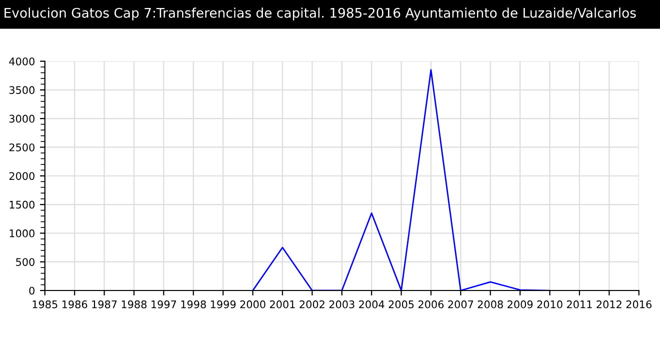  Describe the element at coordinates (282, 304) in the screenshot. I see `x-tick-label: 2001` at that location.